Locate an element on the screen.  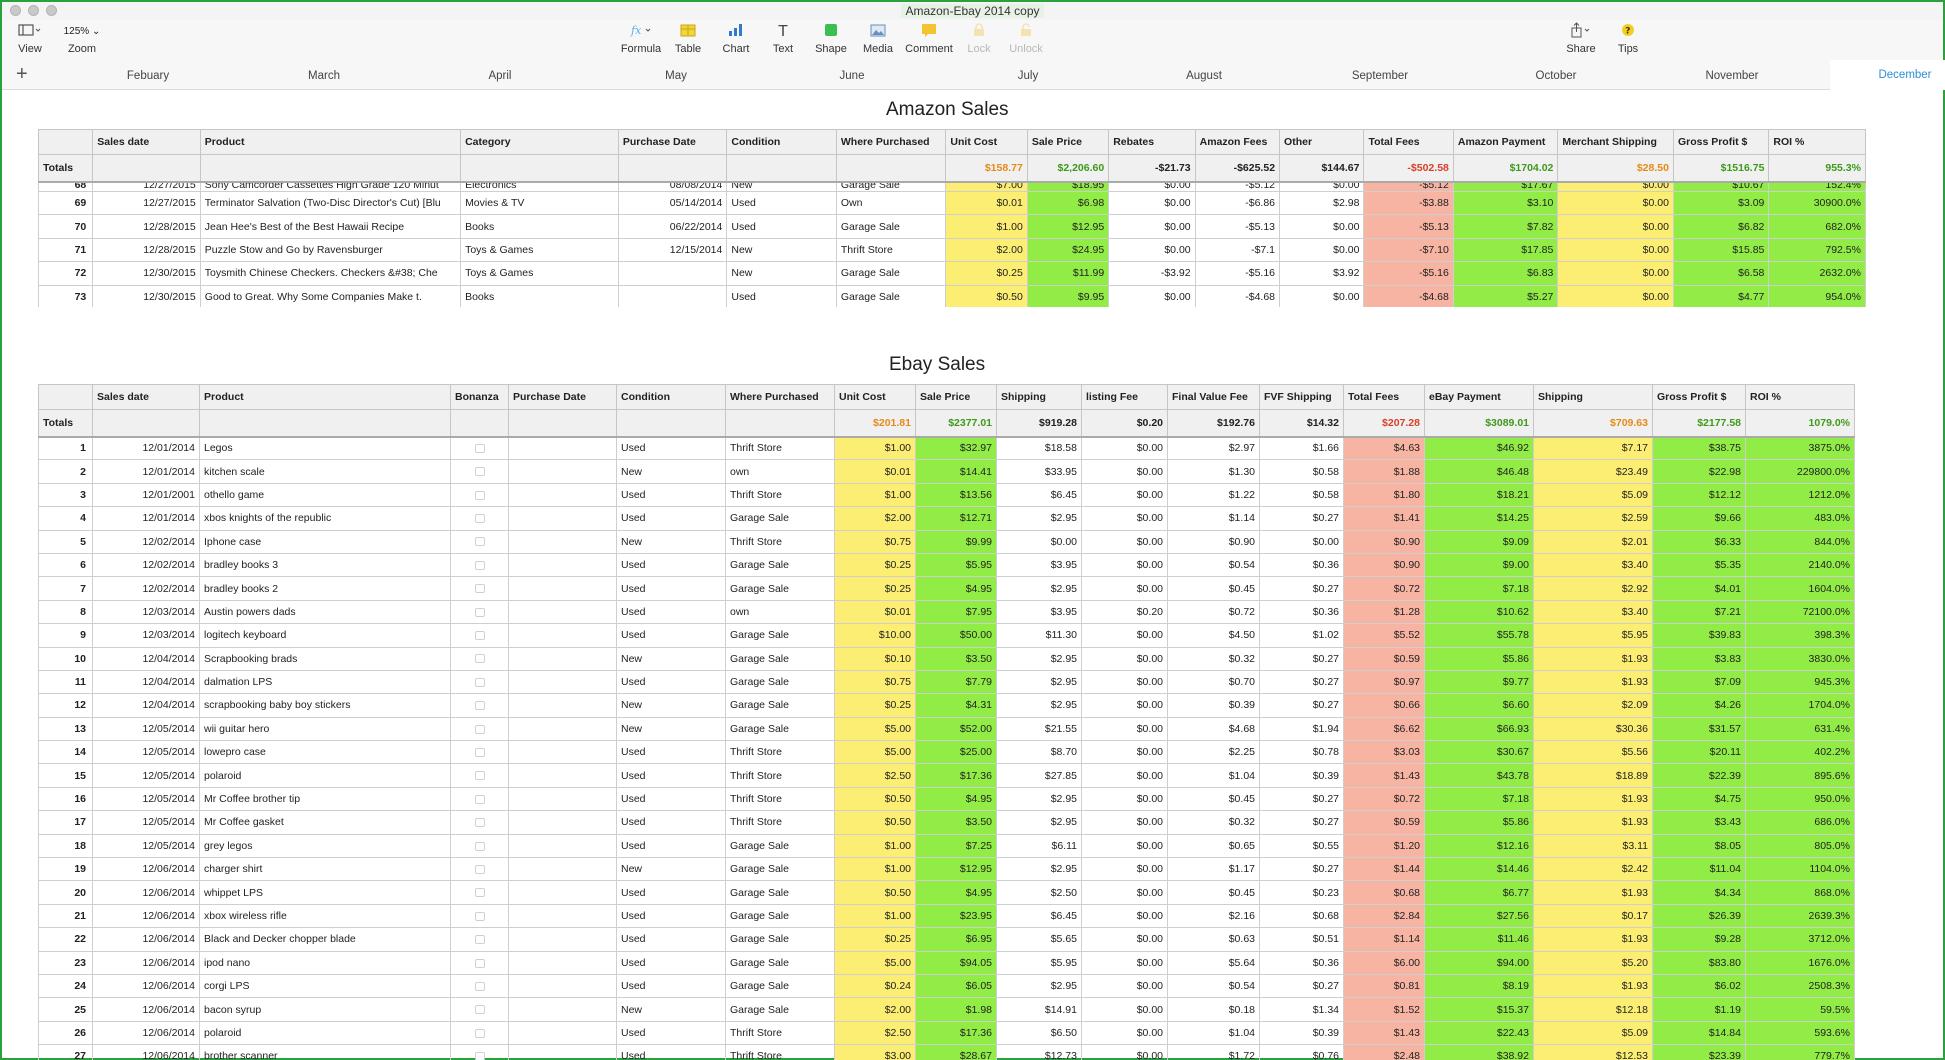
cell-gross-profit: $10.67 is located at coordinates (1721, 186).